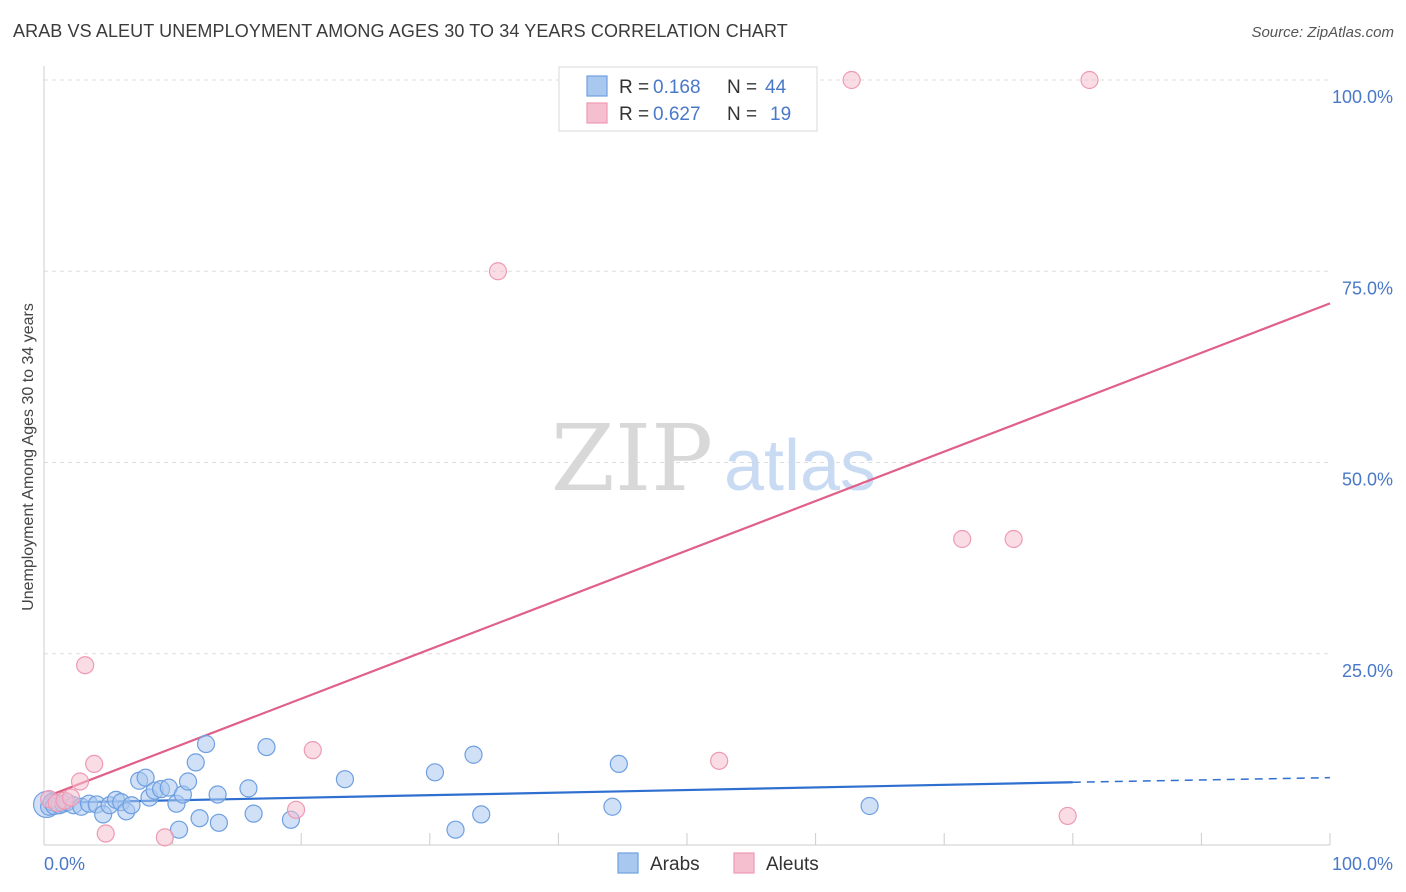  I want to click on y-axis-label: Unemployment Among Ages 30 to 34 years, so click(28, 457).